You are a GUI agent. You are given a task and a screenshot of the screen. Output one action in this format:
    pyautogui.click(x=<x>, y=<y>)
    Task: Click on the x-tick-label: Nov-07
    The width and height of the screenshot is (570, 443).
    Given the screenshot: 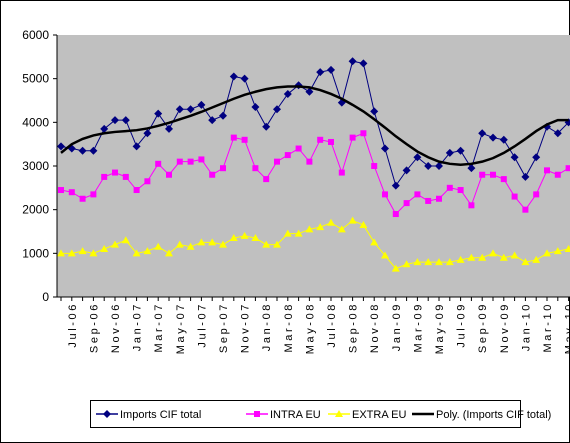 What is the action you would take?
    pyautogui.click(x=246, y=327)
    